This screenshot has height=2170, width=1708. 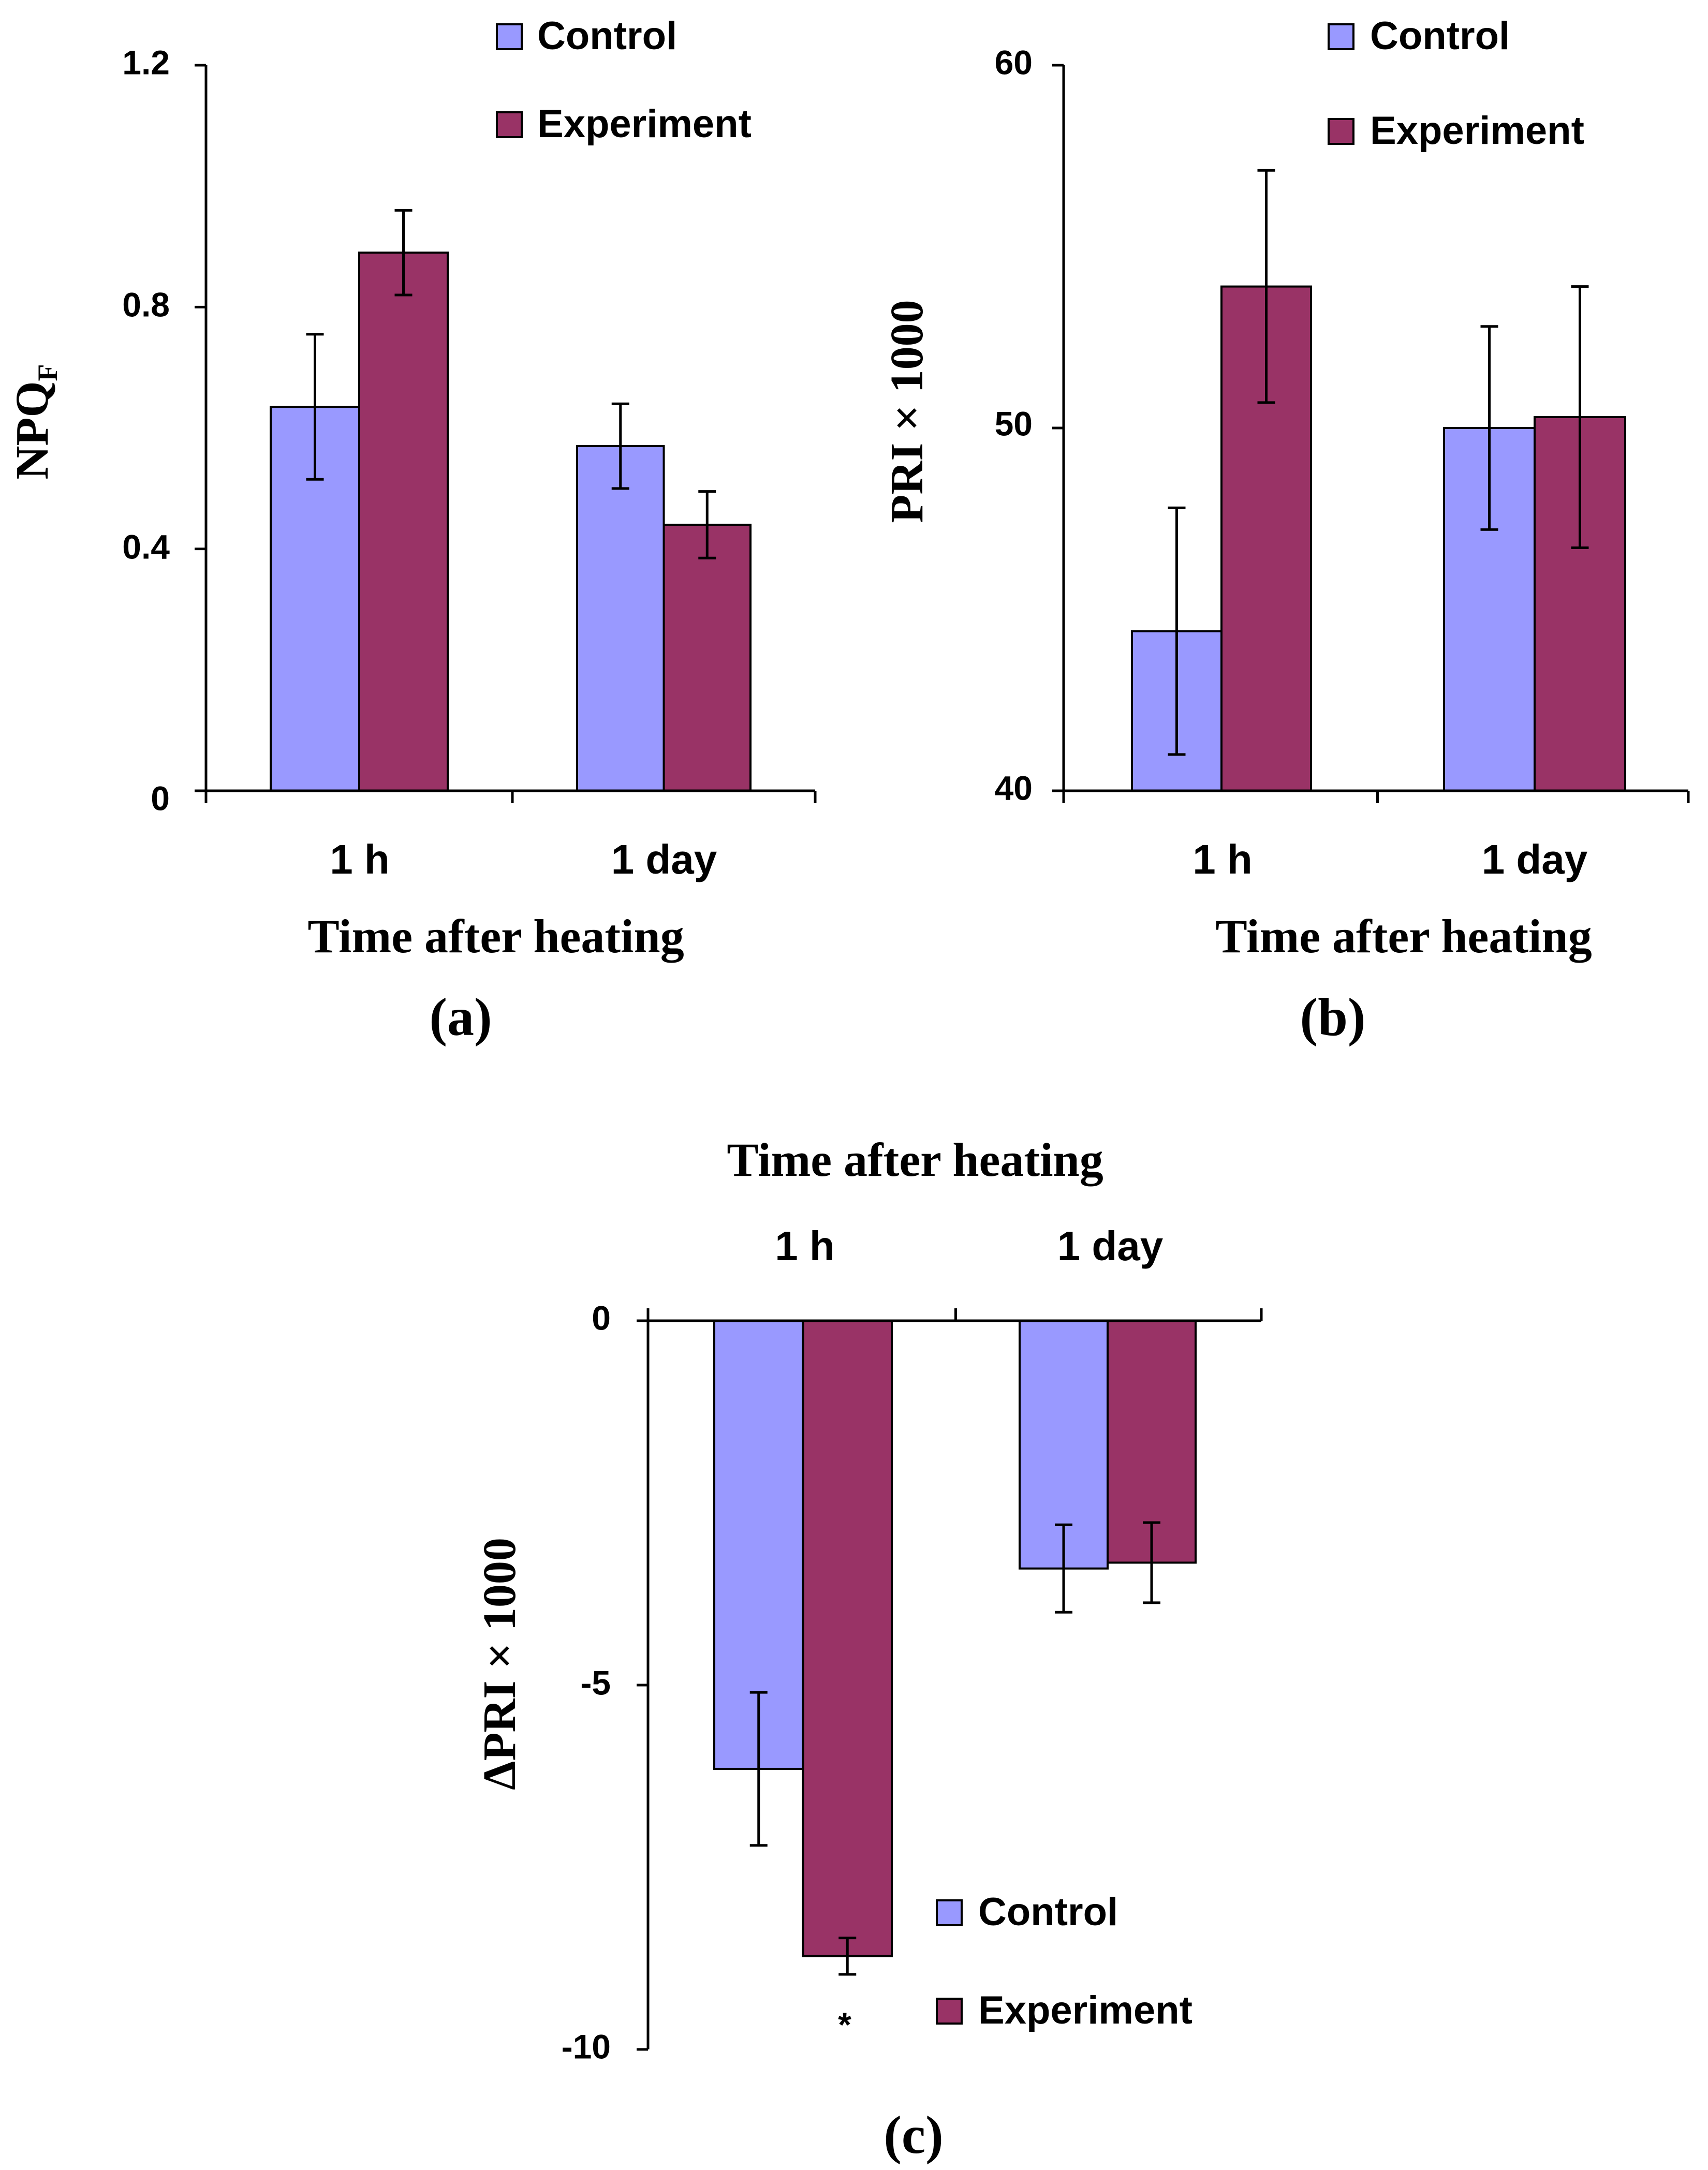 What do you see at coordinates (146, 62) in the screenshot?
I see `y-tick-label: 1.2` at bounding box center [146, 62].